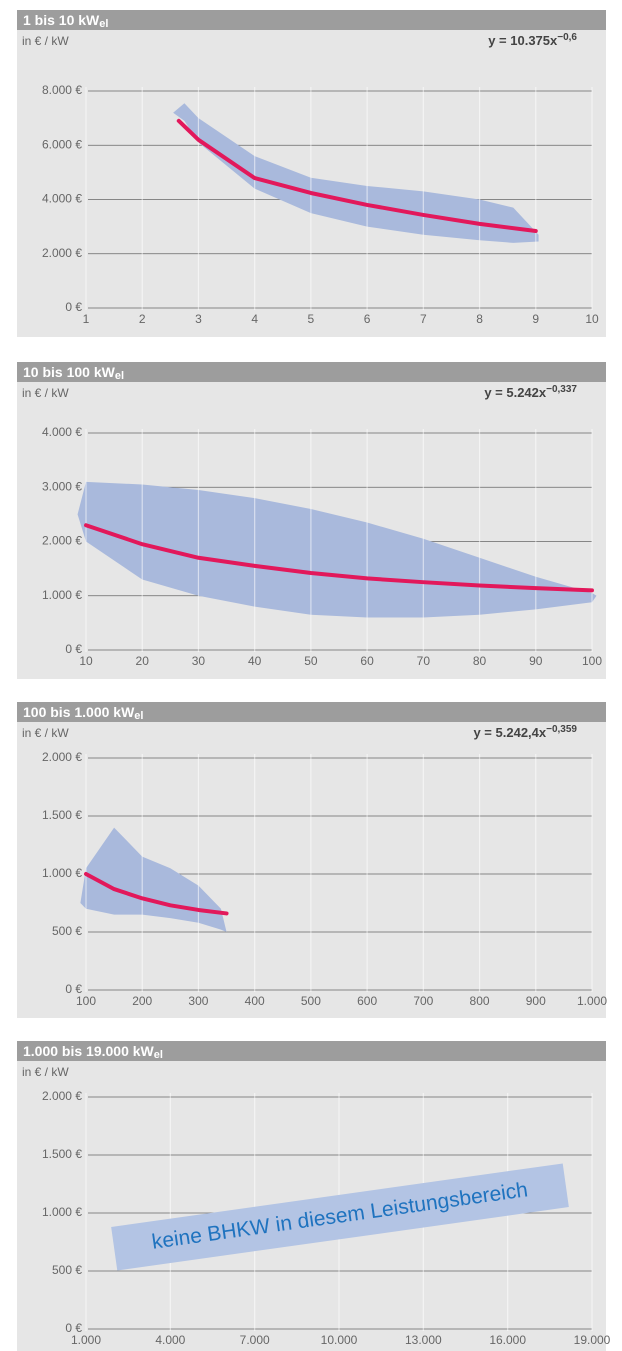  What do you see at coordinates (142, 319) in the screenshot?
I see `x-tick-label: 2` at bounding box center [142, 319].